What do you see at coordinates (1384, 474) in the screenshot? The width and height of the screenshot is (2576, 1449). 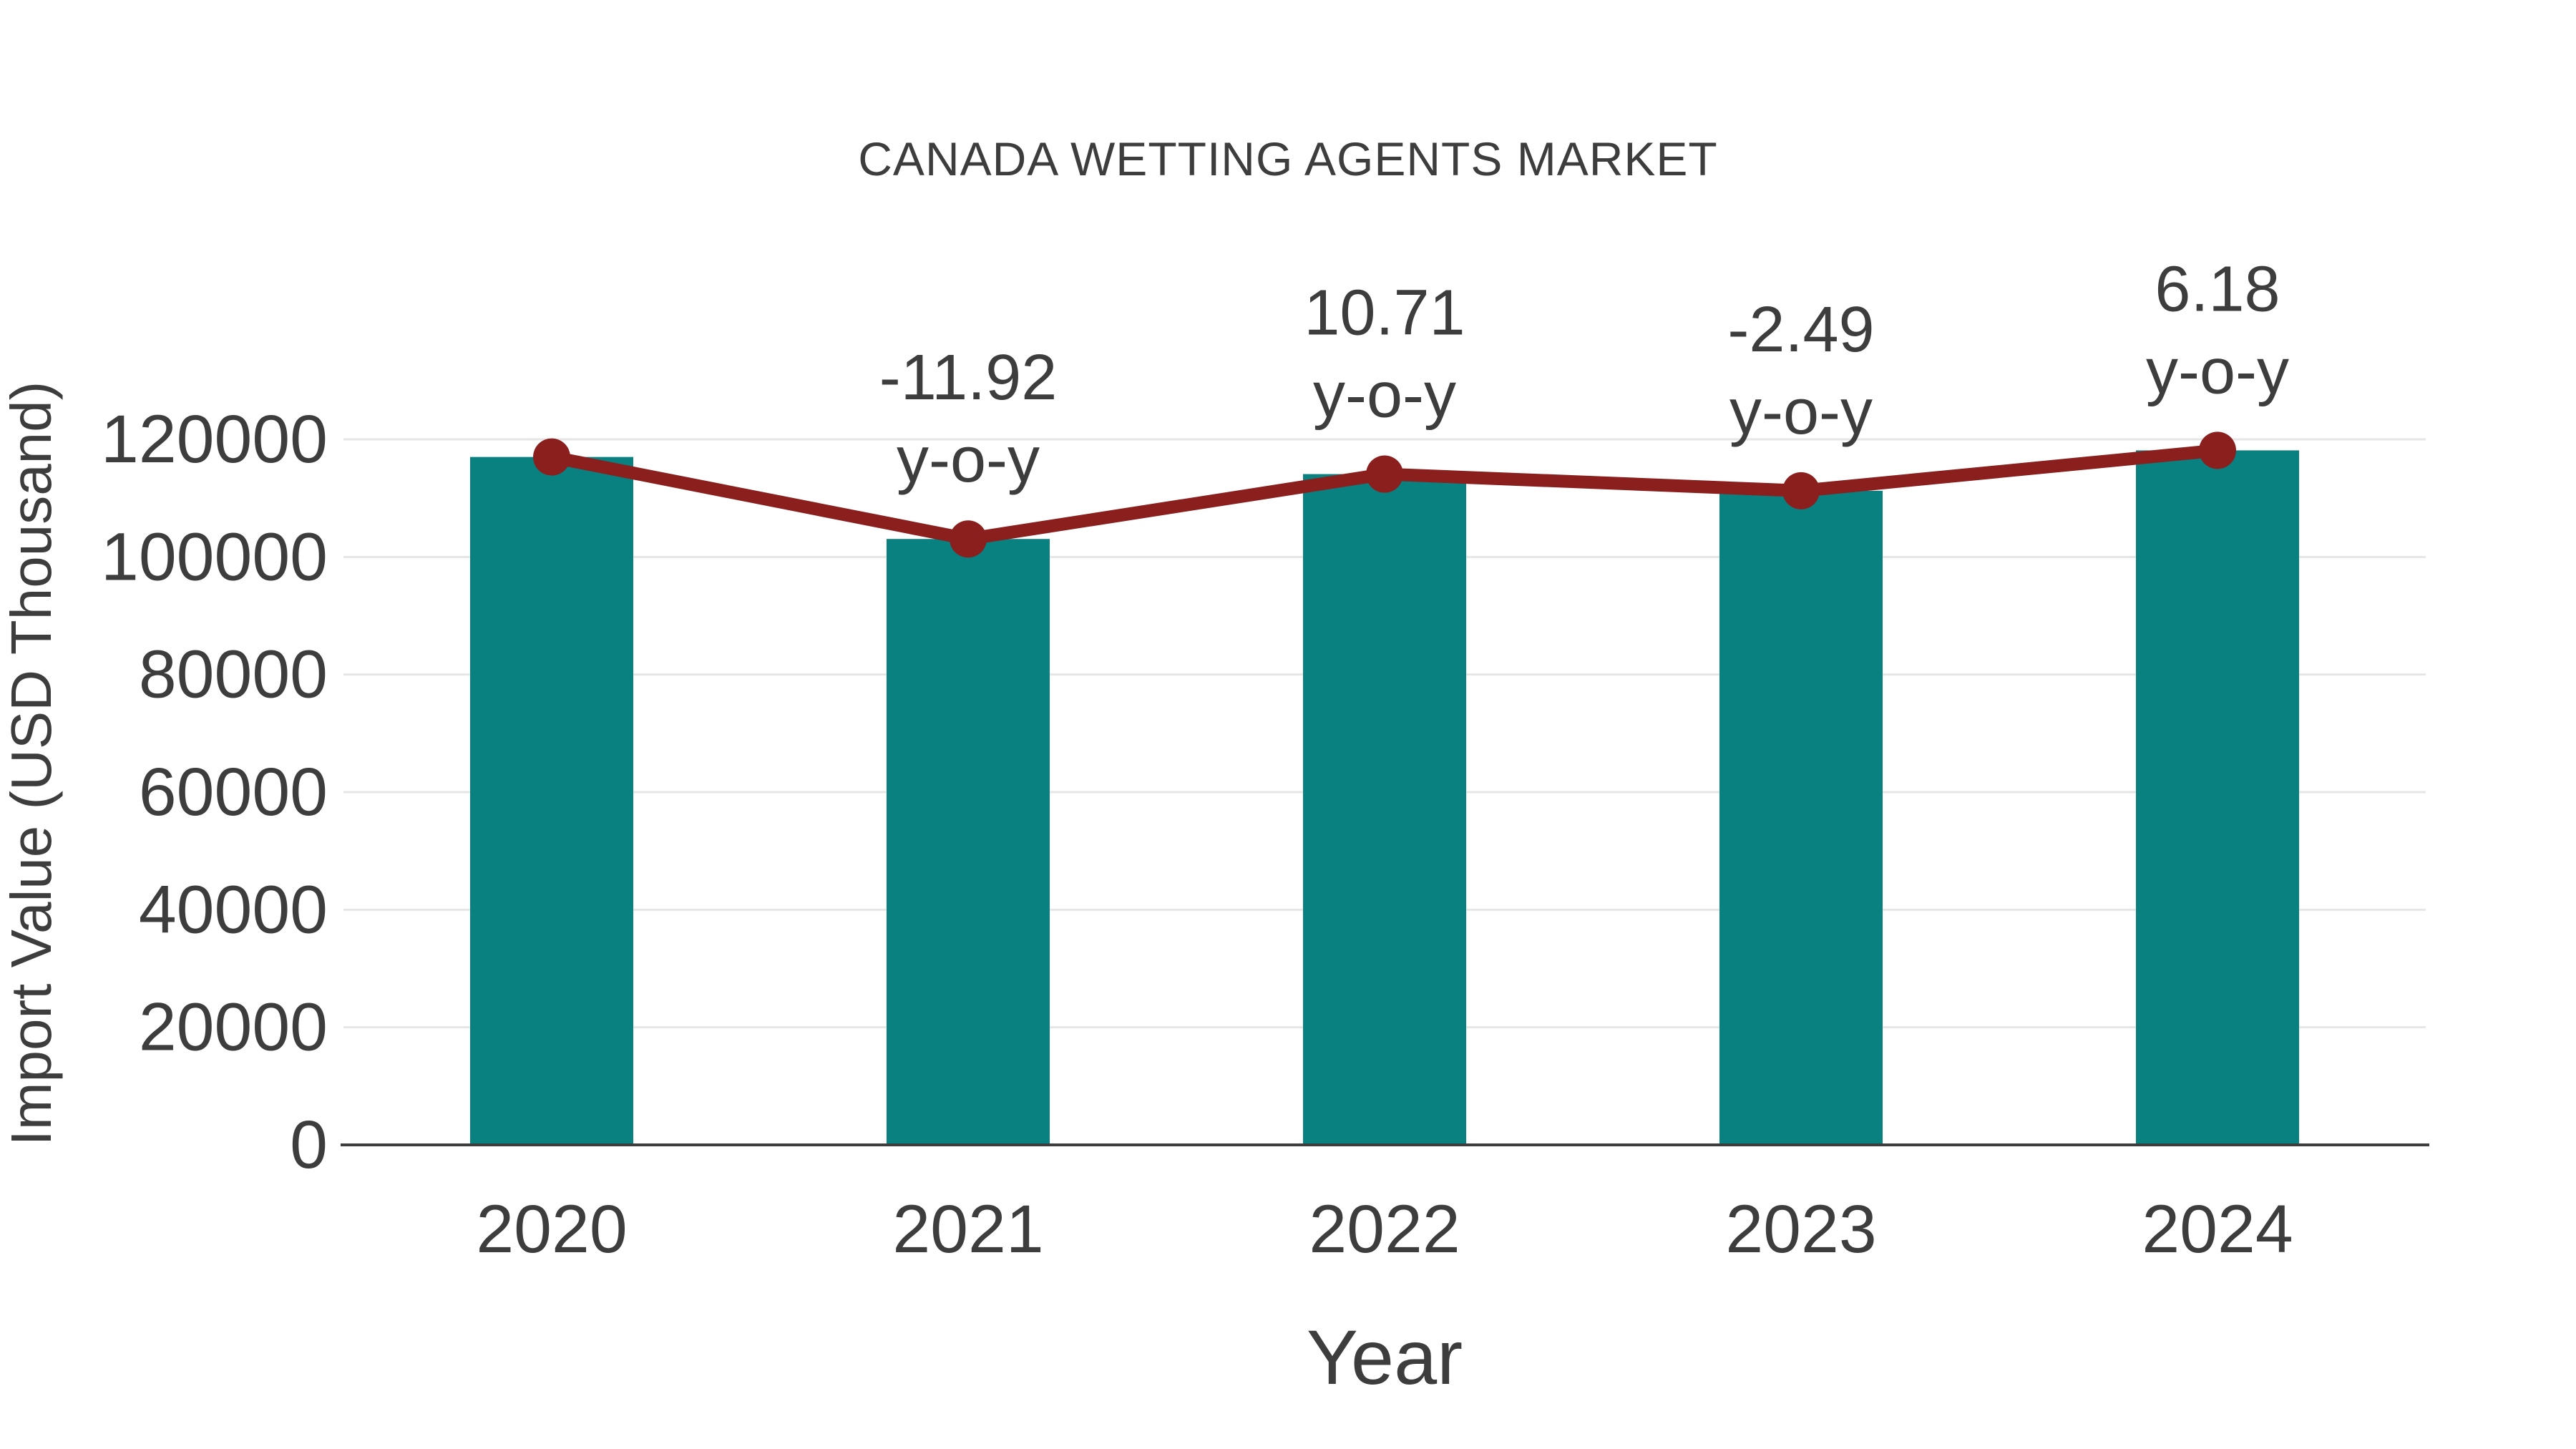 I see `trend-marker-2022` at bounding box center [1384, 474].